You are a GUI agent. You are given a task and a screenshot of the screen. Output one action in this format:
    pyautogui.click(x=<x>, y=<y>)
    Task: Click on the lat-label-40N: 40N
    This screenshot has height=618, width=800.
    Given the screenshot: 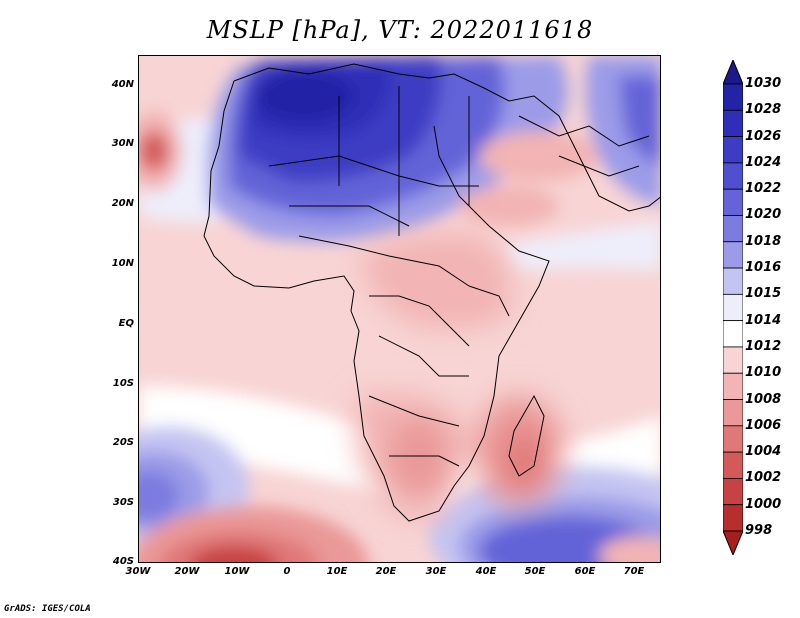 What is the action you would take?
    pyautogui.click(x=122, y=84)
    